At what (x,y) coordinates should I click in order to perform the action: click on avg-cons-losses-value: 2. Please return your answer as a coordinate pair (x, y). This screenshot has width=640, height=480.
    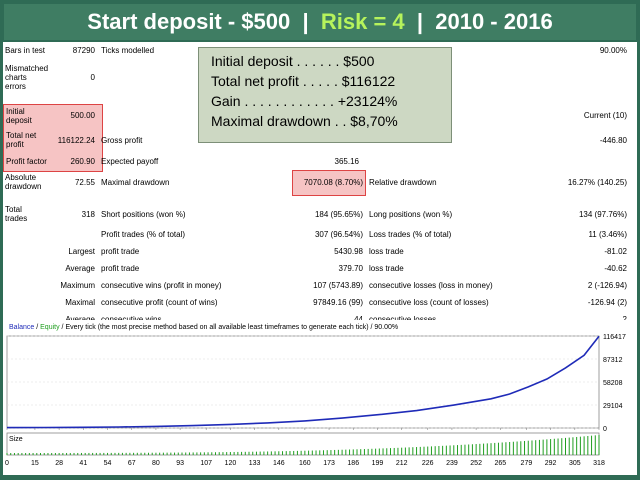
    Looking at the image, I should click on (585, 319).